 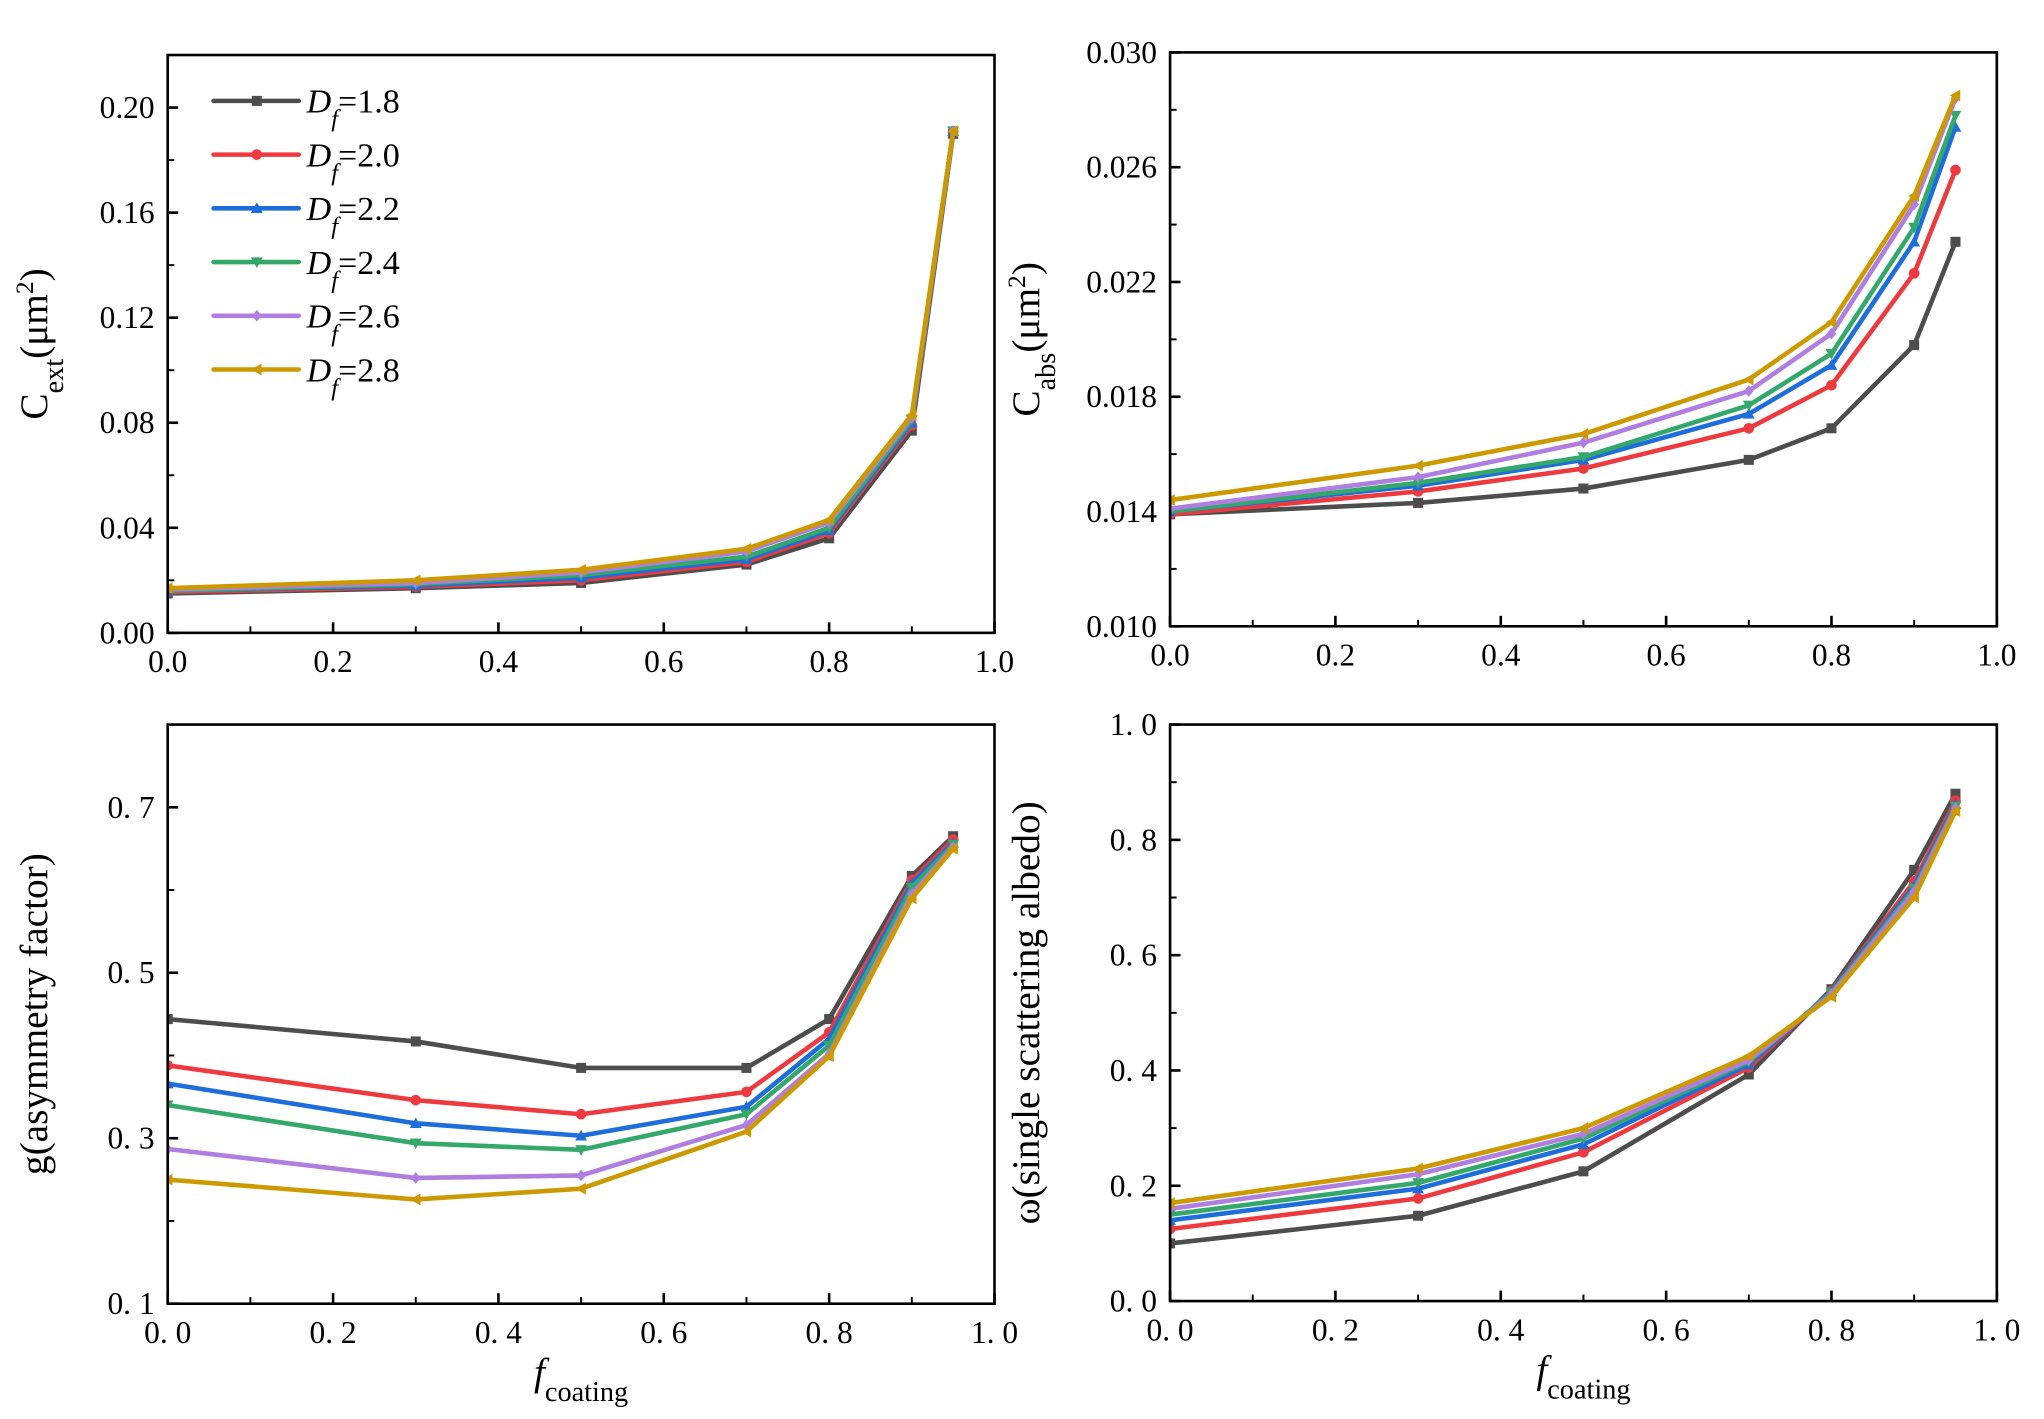 I want to click on legend-item: Df=2.6, so click(x=305, y=323).